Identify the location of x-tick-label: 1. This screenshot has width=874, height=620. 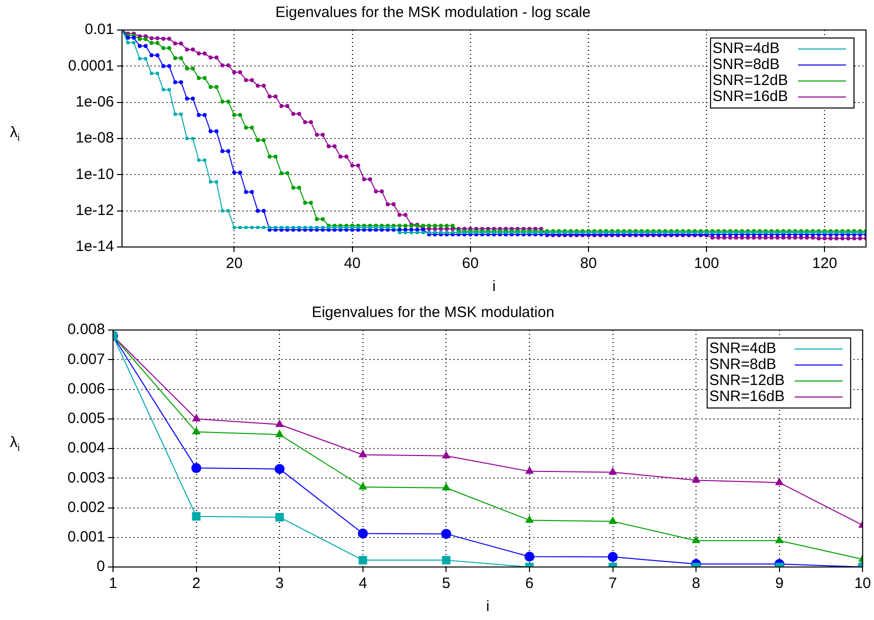
(113, 583).